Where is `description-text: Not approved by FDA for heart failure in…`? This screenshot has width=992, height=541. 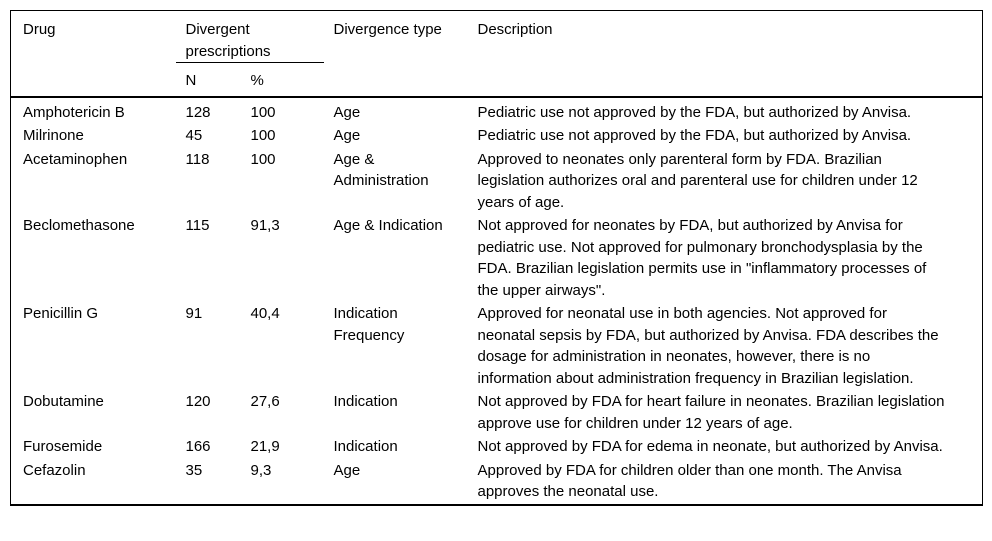
description-text: Not approved by FDA for heart failure in… is located at coordinates (711, 412).